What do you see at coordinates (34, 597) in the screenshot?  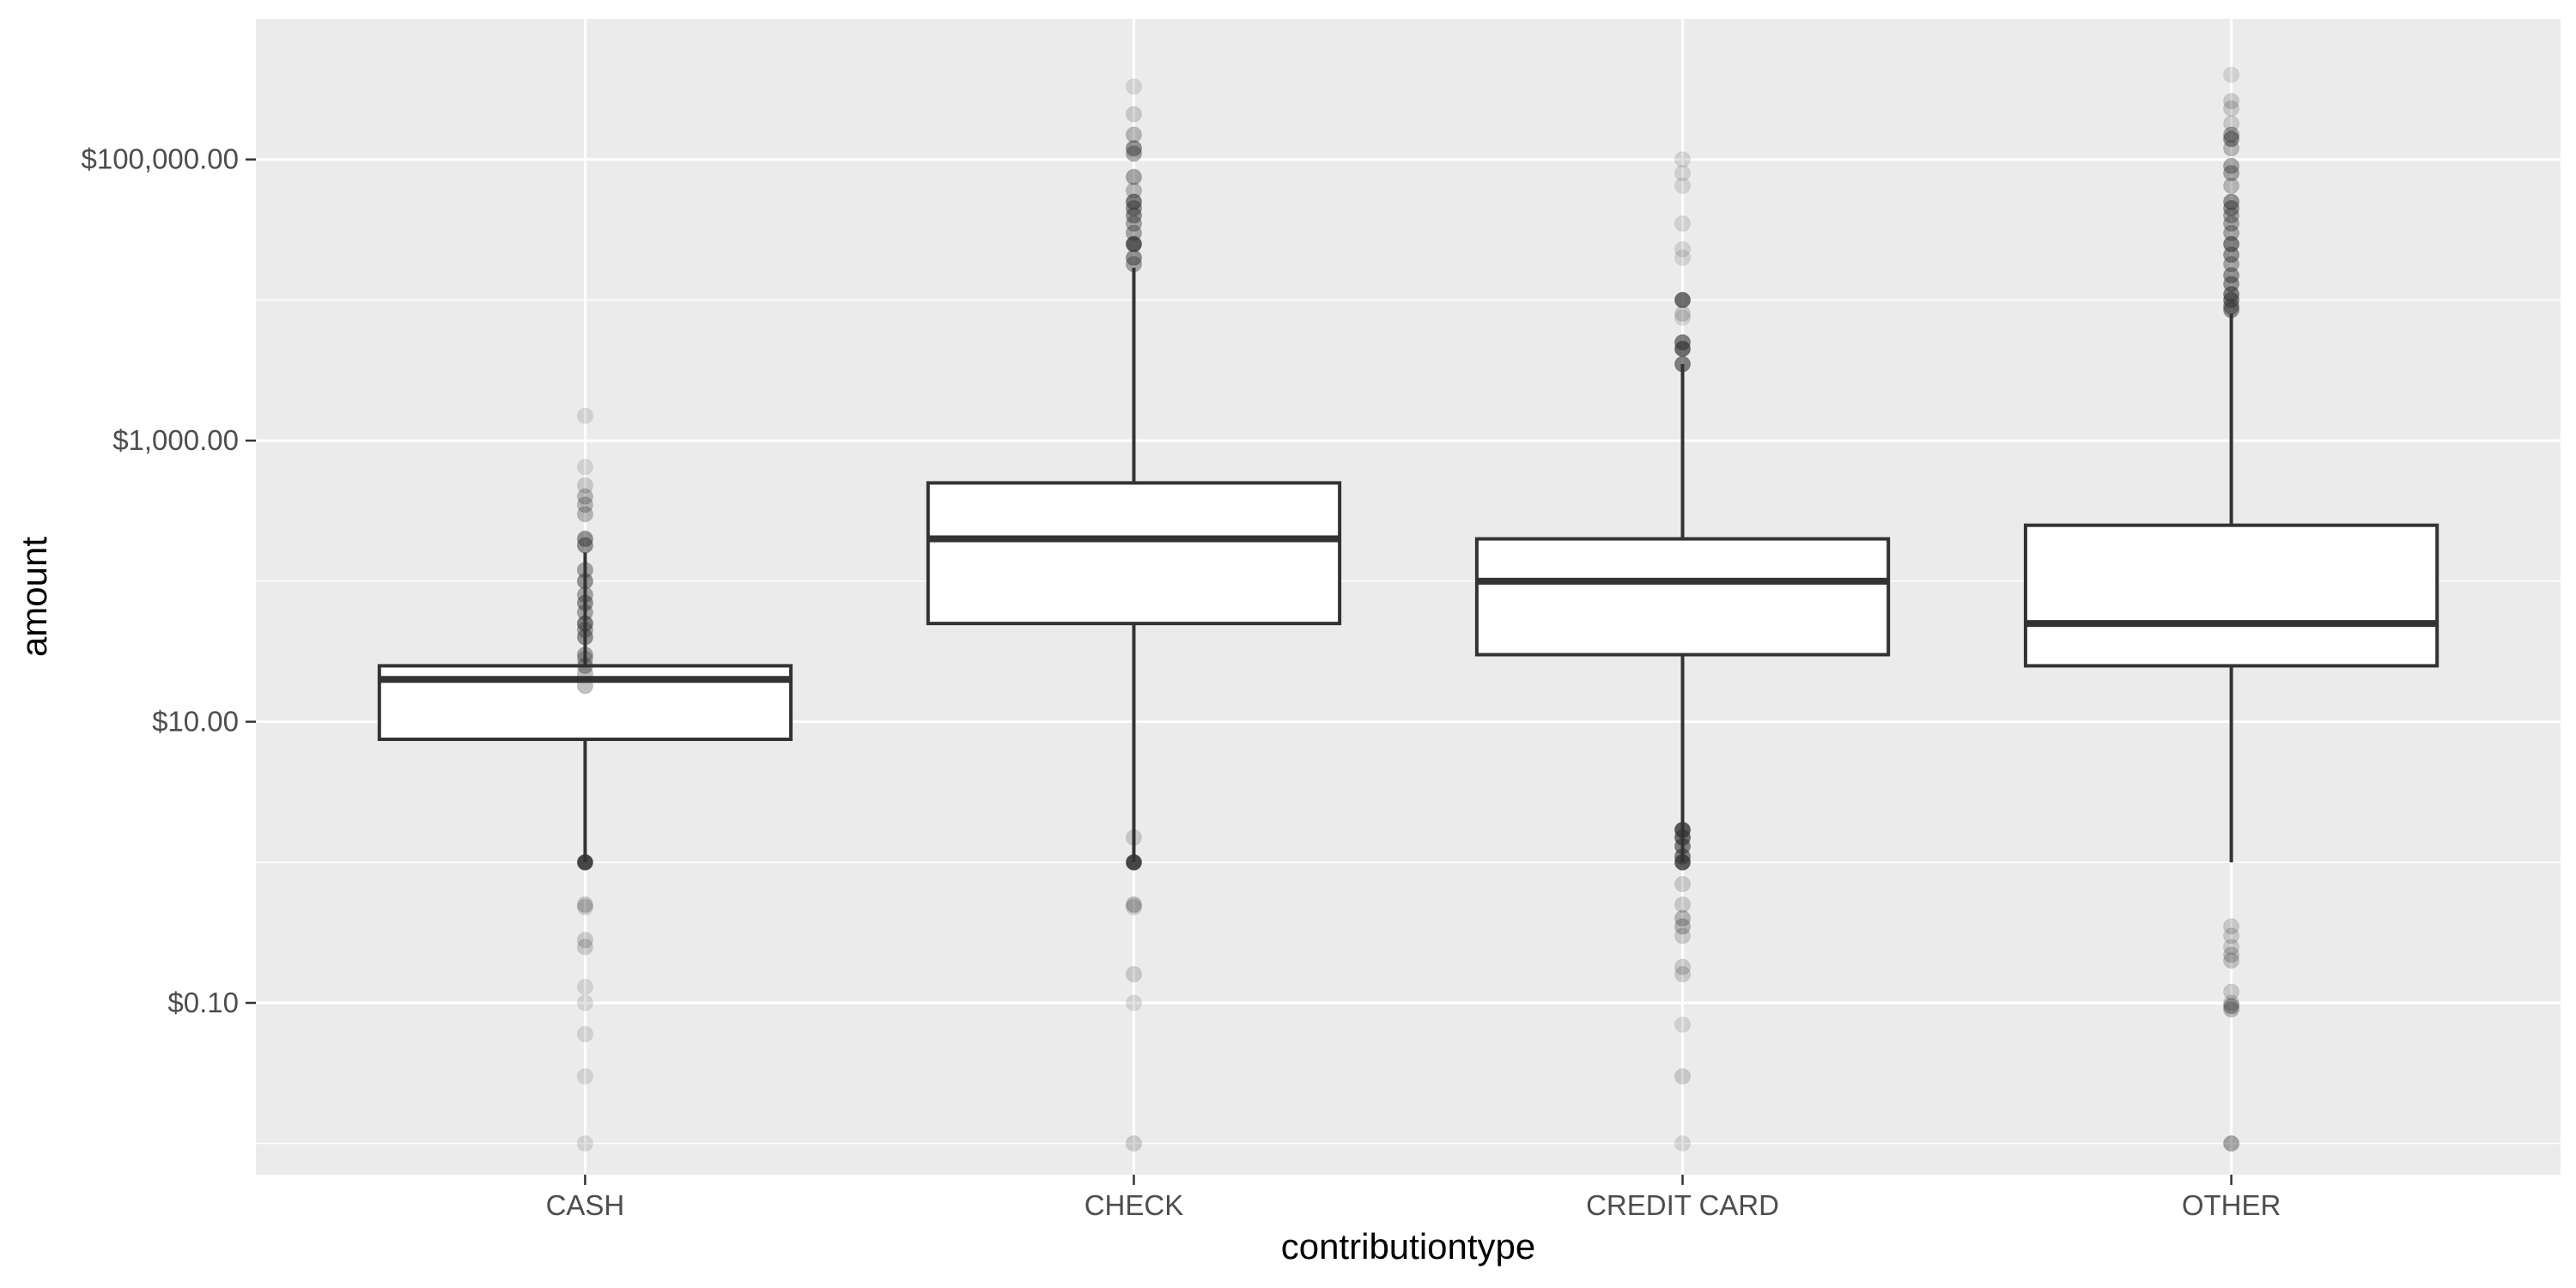 I see `y-axis-title: amount` at bounding box center [34, 597].